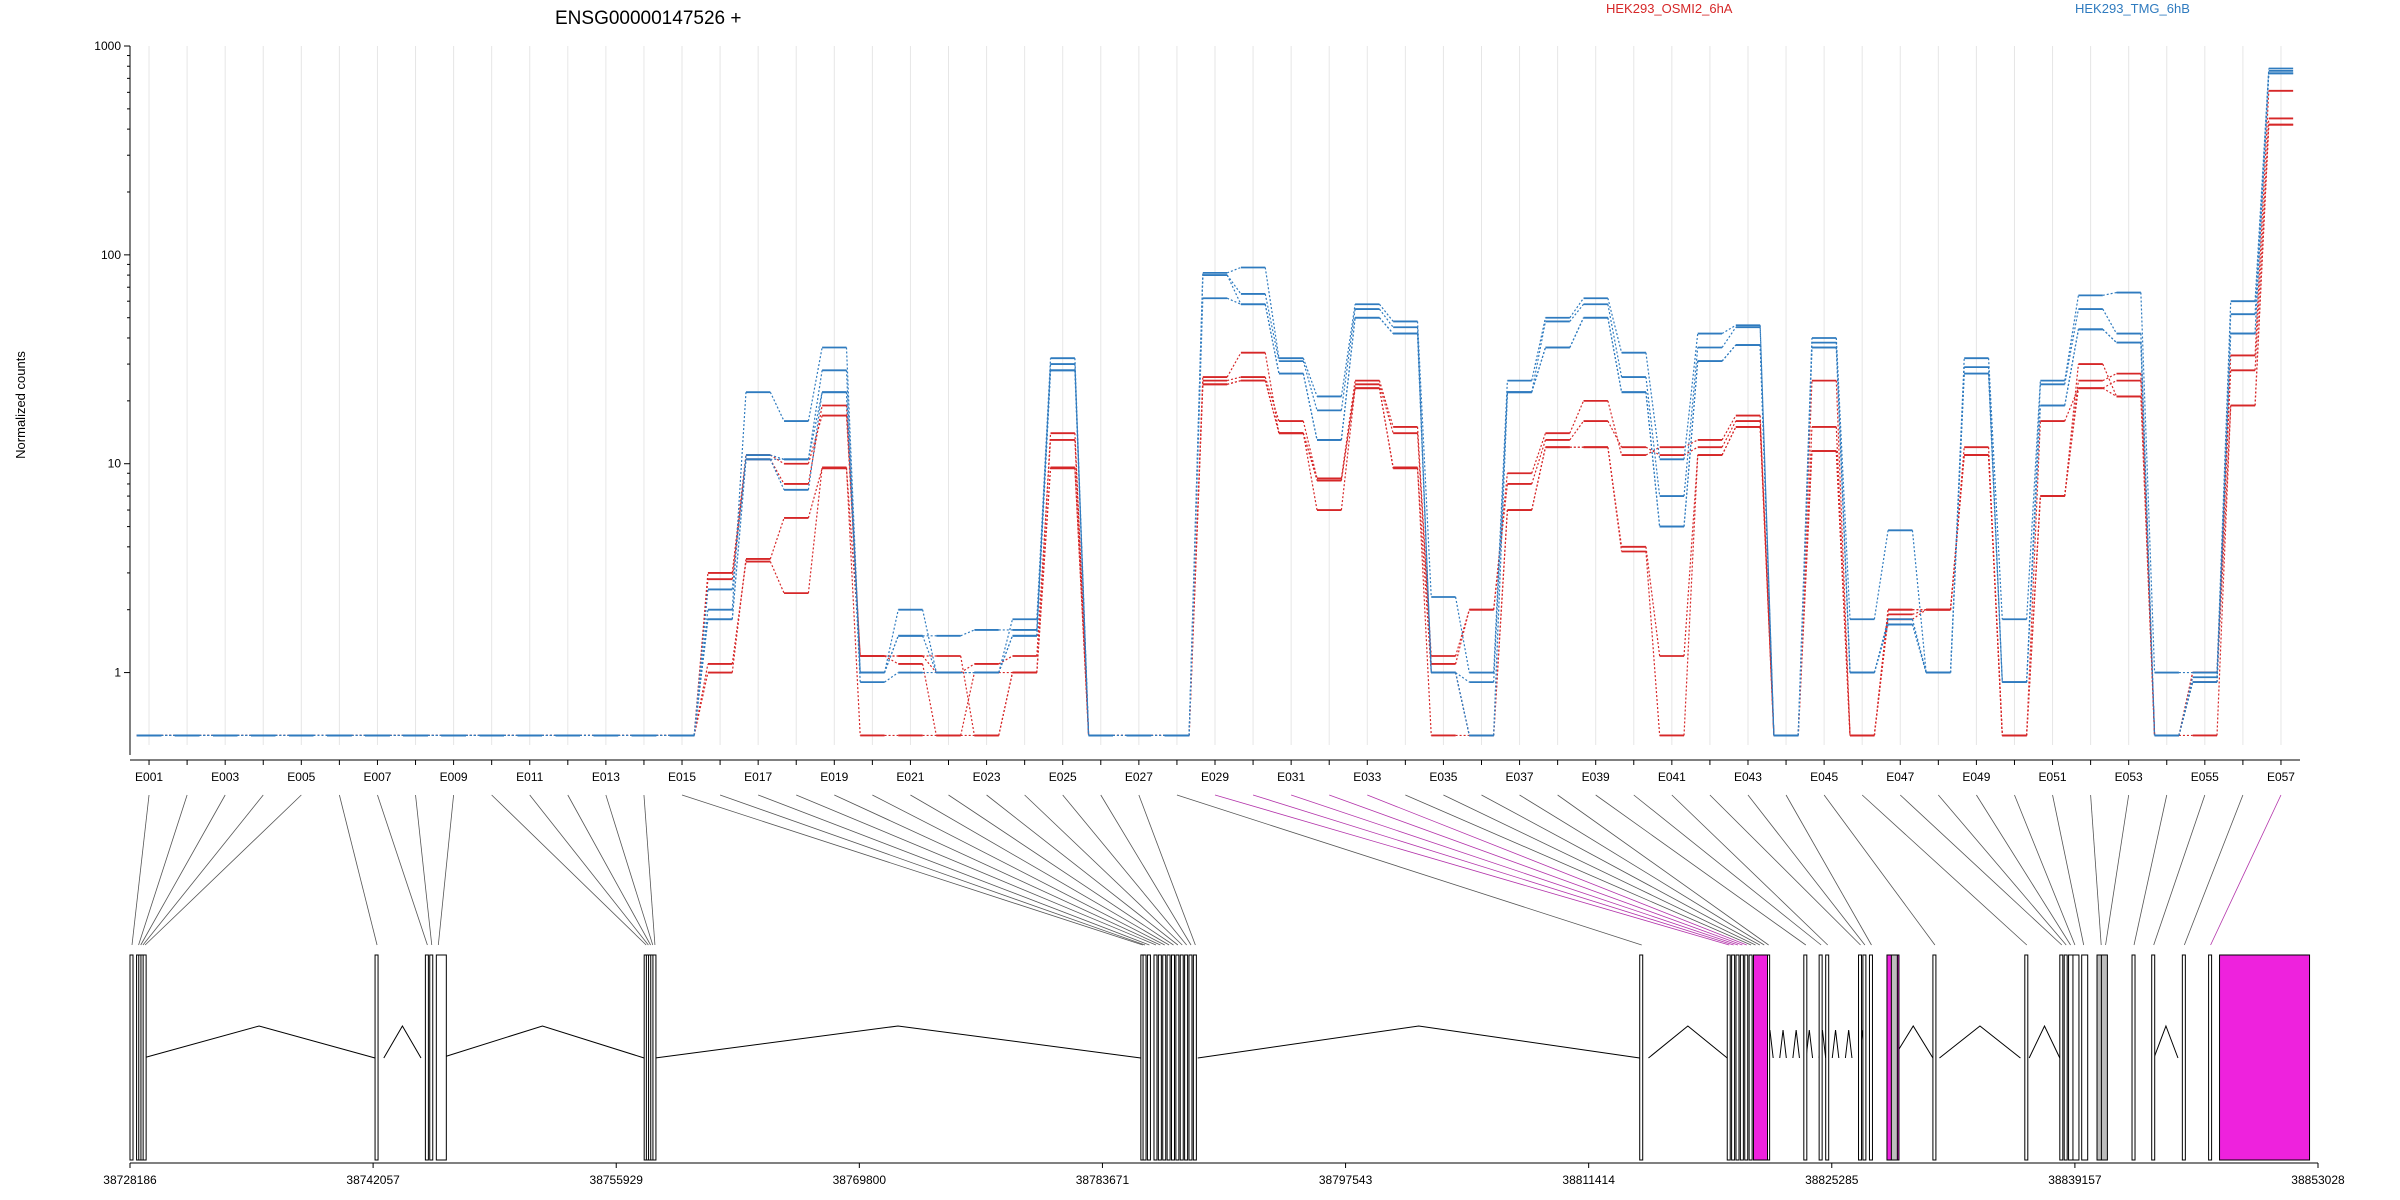 The height and width of the screenshot is (1200, 2400). What do you see at coordinates (1760, 1057) in the screenshot?
I see `exon-box-highlight` at bounding box center [1760, 1057].